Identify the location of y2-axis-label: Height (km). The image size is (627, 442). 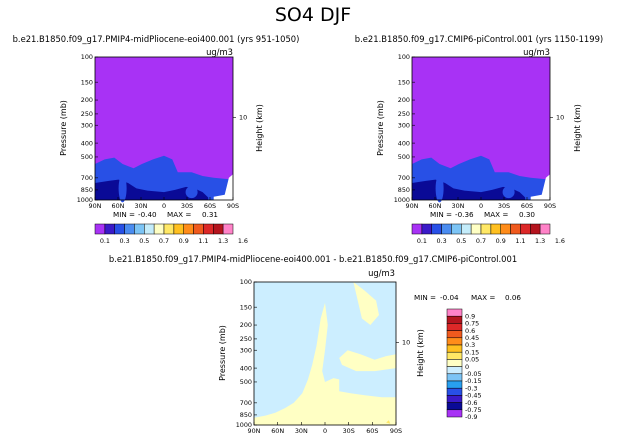
(420, 353).